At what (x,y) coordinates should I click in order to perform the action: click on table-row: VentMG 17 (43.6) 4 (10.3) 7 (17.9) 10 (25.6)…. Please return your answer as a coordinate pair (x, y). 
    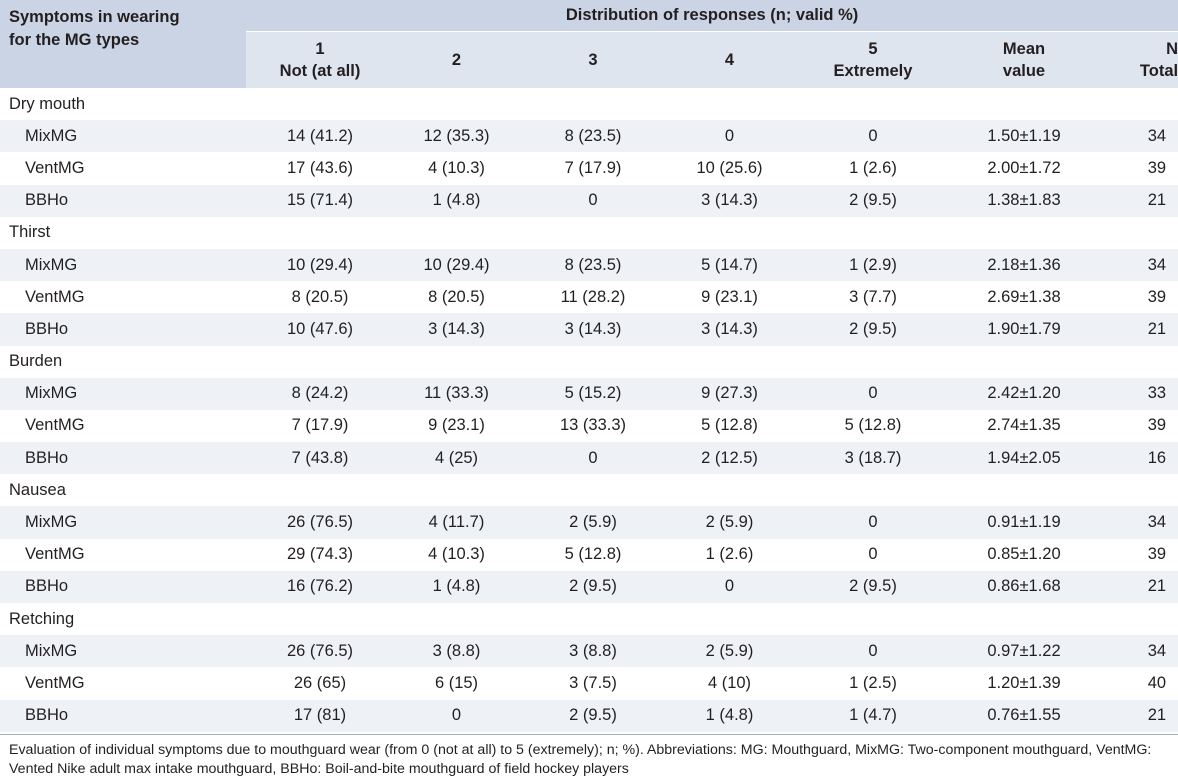
    Looking at the image, I should click on (589, 168).